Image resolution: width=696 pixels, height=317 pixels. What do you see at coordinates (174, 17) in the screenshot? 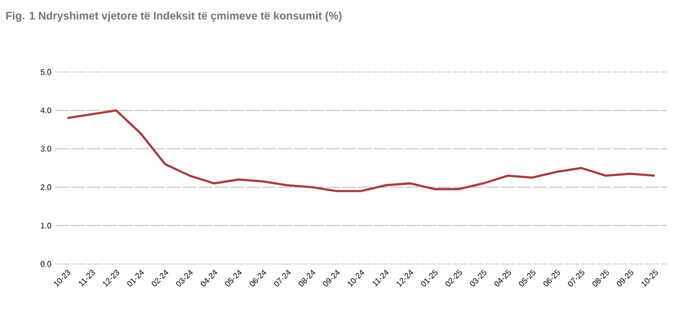
I see `chart-title: Fig. 1 Ndryshimet vjetore të Indeksit të çmimeve të konsumit (%)` at bounding box center [174, 17].